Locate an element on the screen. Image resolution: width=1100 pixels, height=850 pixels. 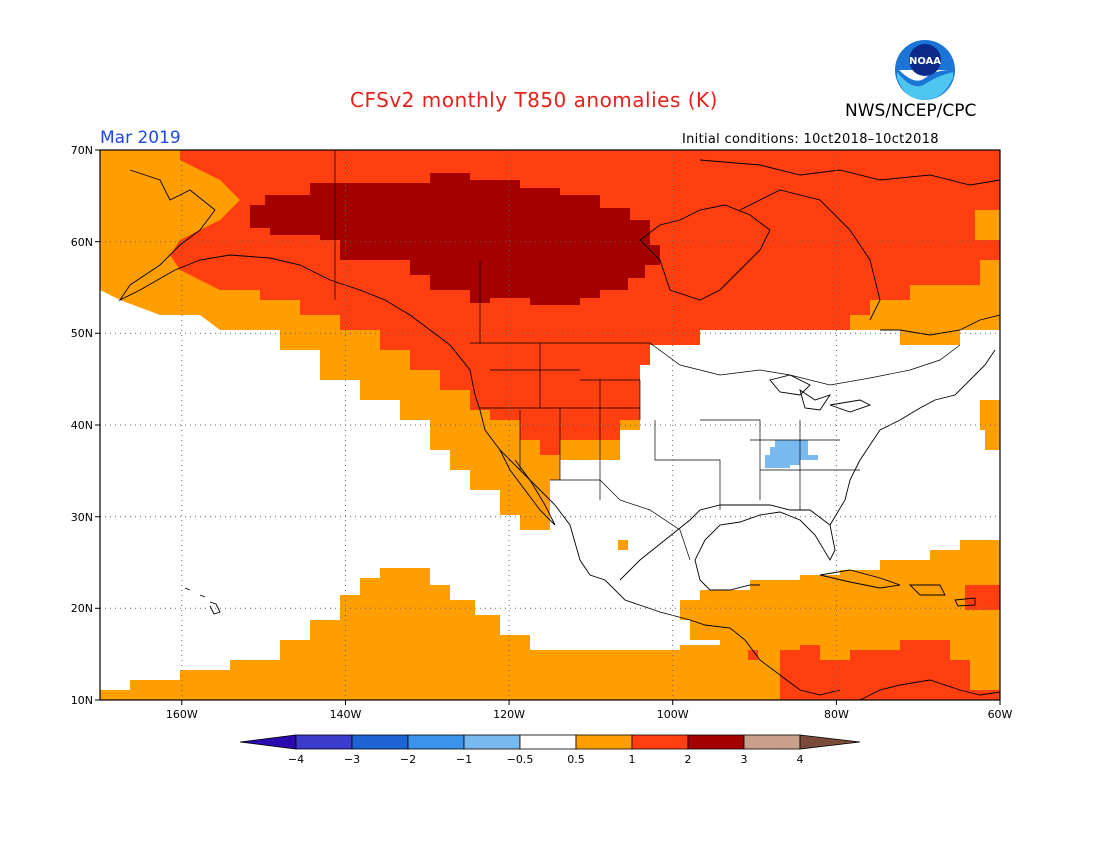
colorbar-label: −1 is located at coordinates (464, 759).